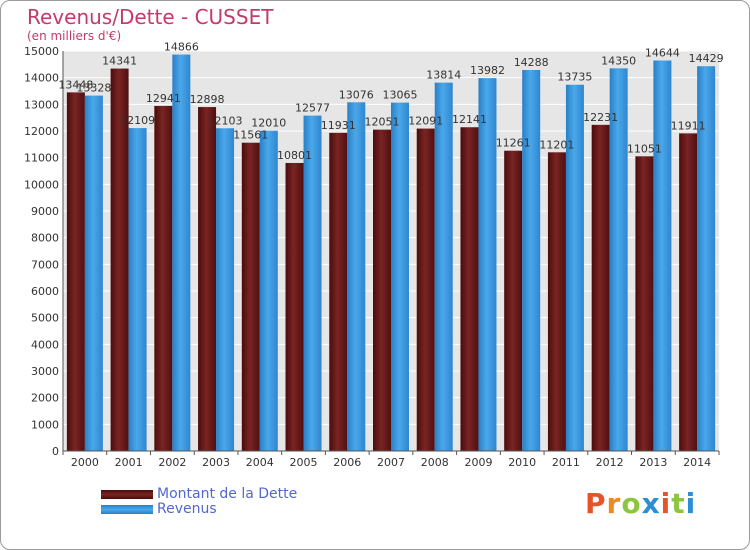 Image resolution: width=750 pixels, height=550 pixels. Describe the element at coordinates (45, 318) in the screenshot. I see `y-tick-label: 5000` at that location.